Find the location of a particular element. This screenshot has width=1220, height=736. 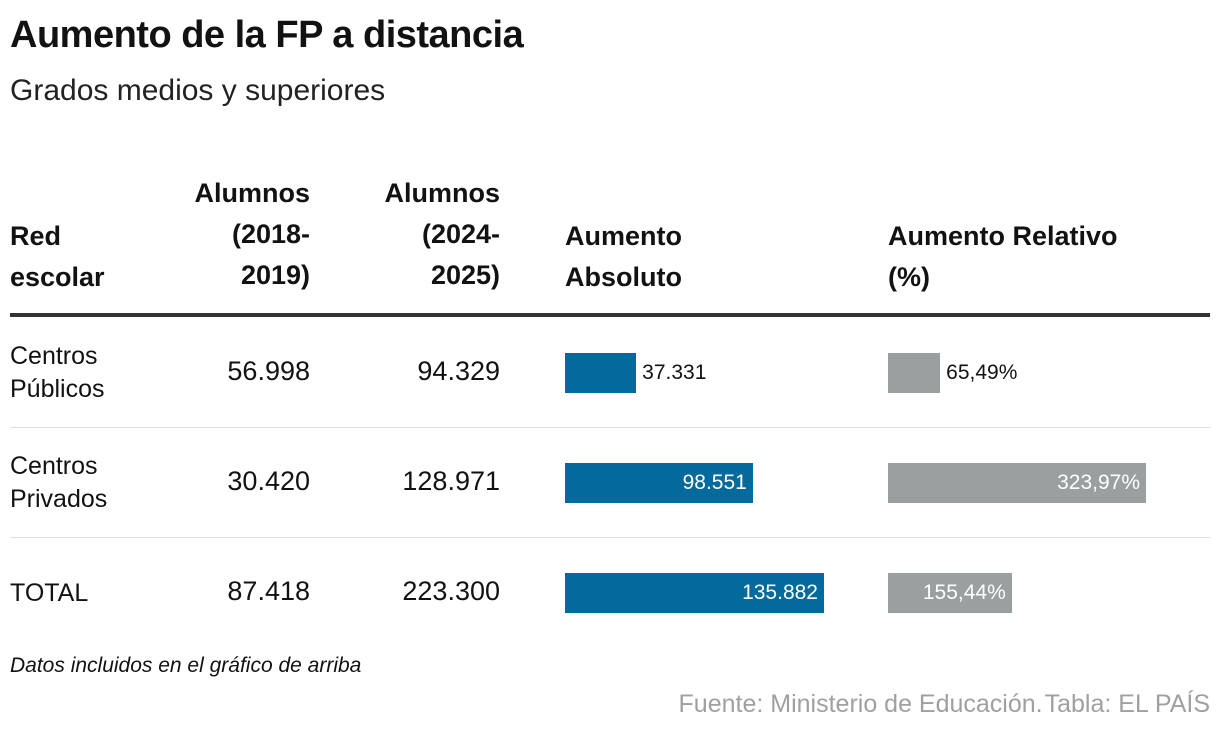

header-alumnos-2024: Alumnos (2024- 2025) is located at coordinates (420, 234).